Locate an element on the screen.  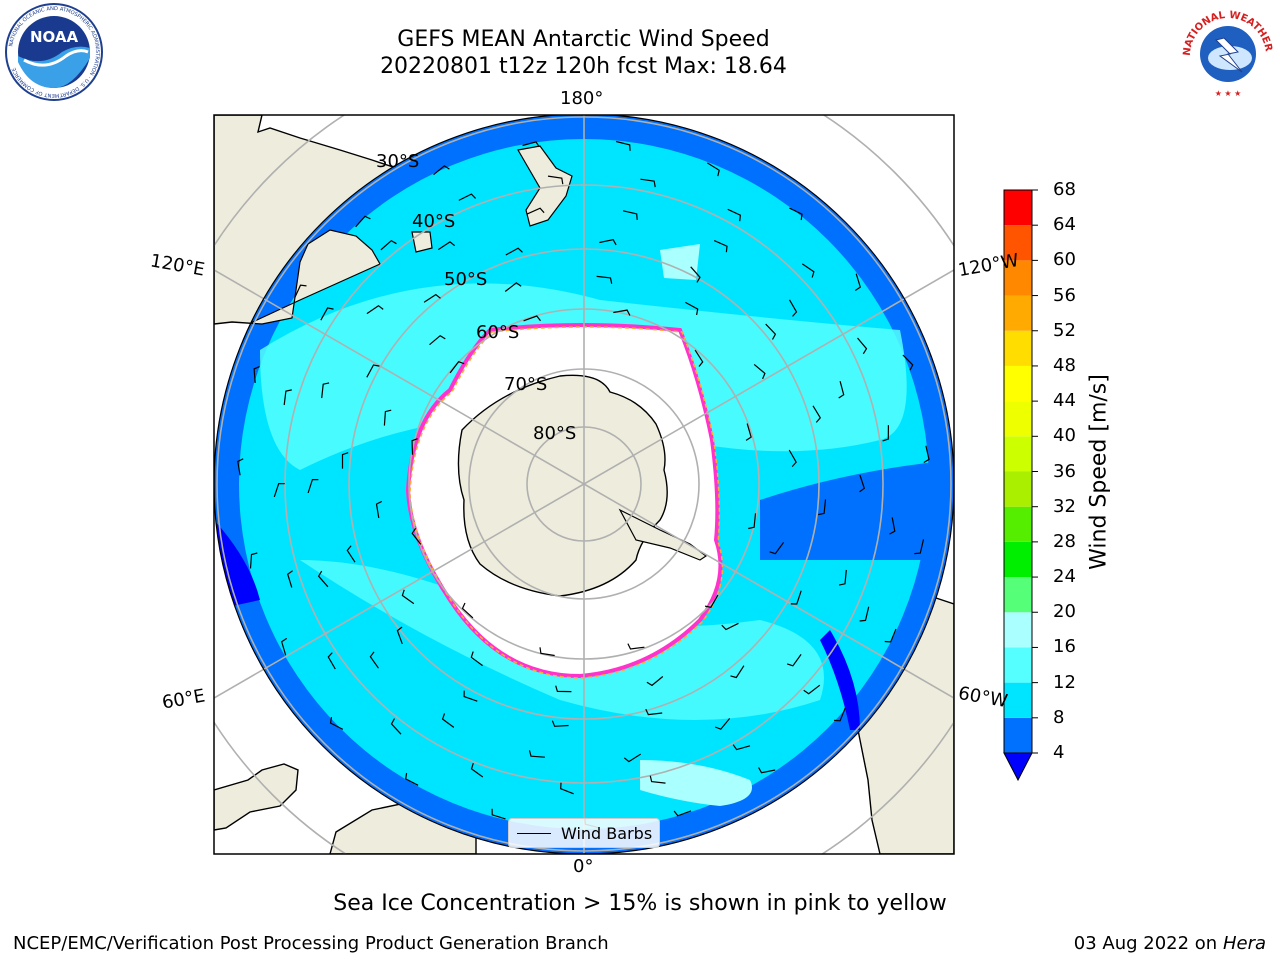
lat-label-80s: 80°S is located at coordinates (555, 433).